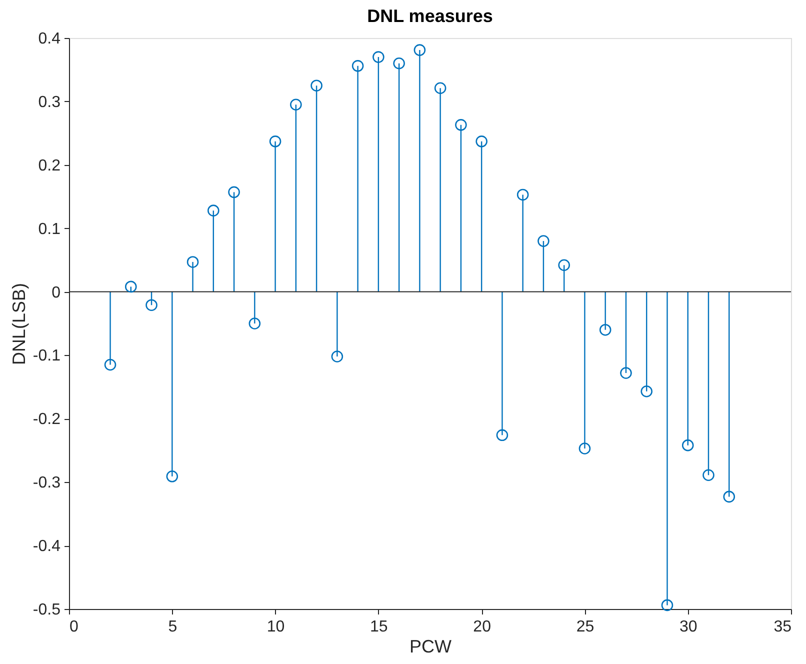 This screenshot has width=806, height=664. What do you see at coordinates (783, 627) in the screenshot?
I see `x-tick-label: 35` at bounding box center [783, 627].